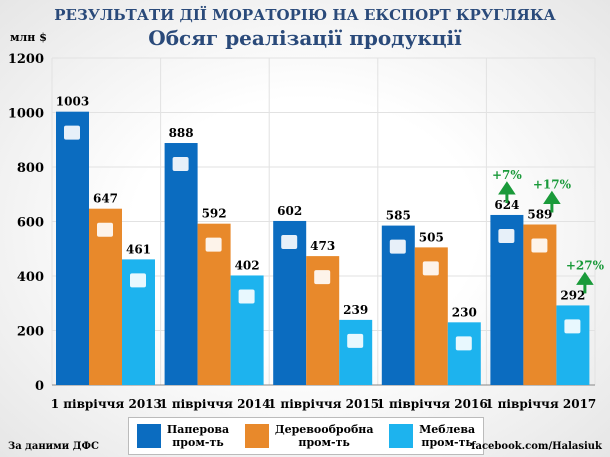  Describe the element at coordinates (26, 59) in the screenshot. I see `y-tick-label: 1200` at that location.